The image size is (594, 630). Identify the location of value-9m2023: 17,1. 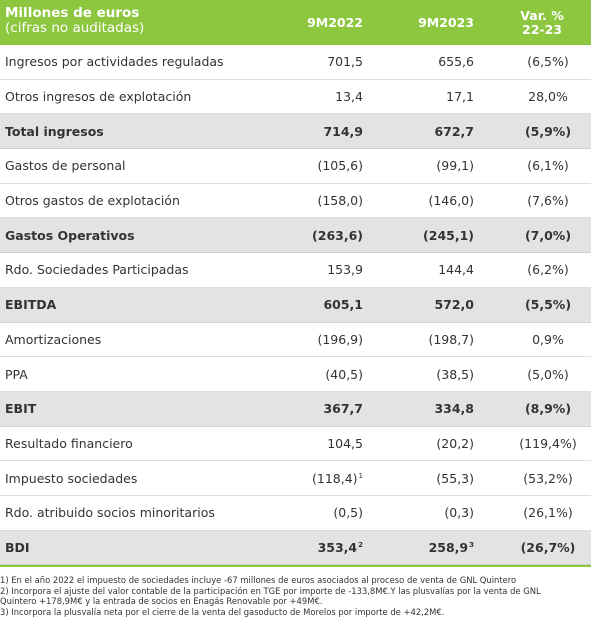
(436, 96).